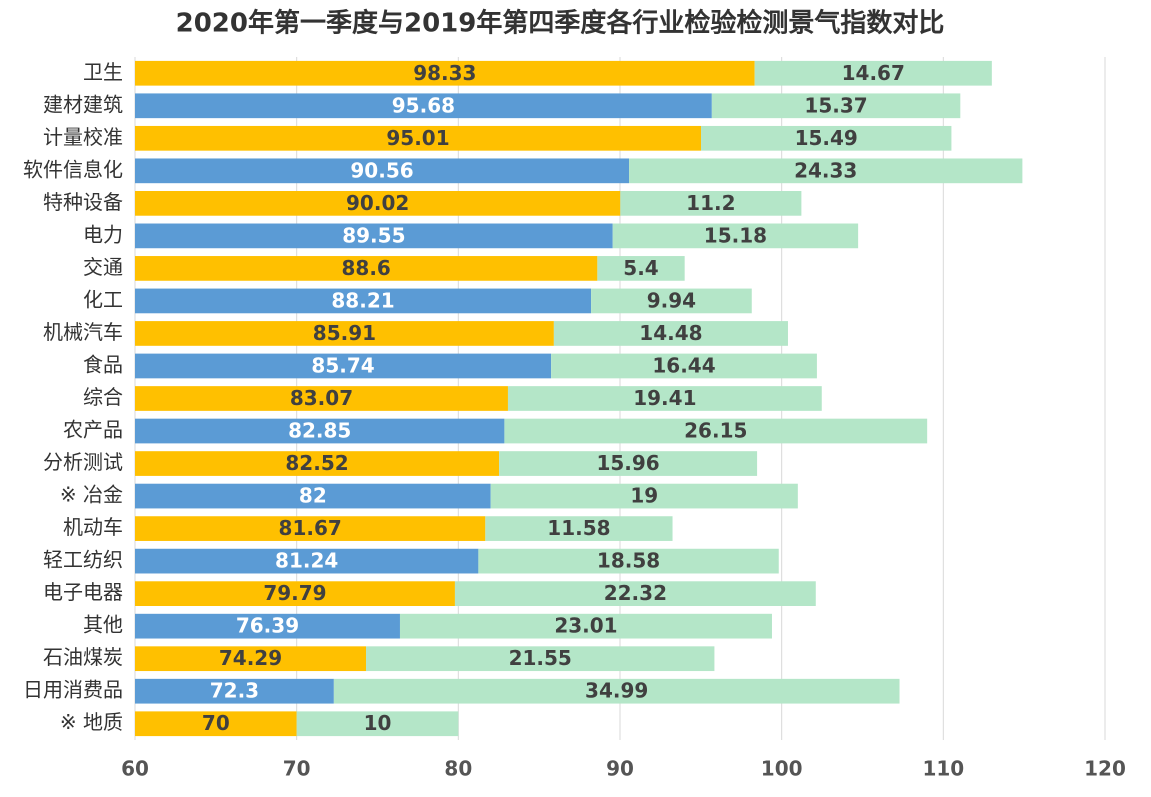 This screenshot has width=1151, height=797. I want to click on data-label: 15.49, so click(826, 138).